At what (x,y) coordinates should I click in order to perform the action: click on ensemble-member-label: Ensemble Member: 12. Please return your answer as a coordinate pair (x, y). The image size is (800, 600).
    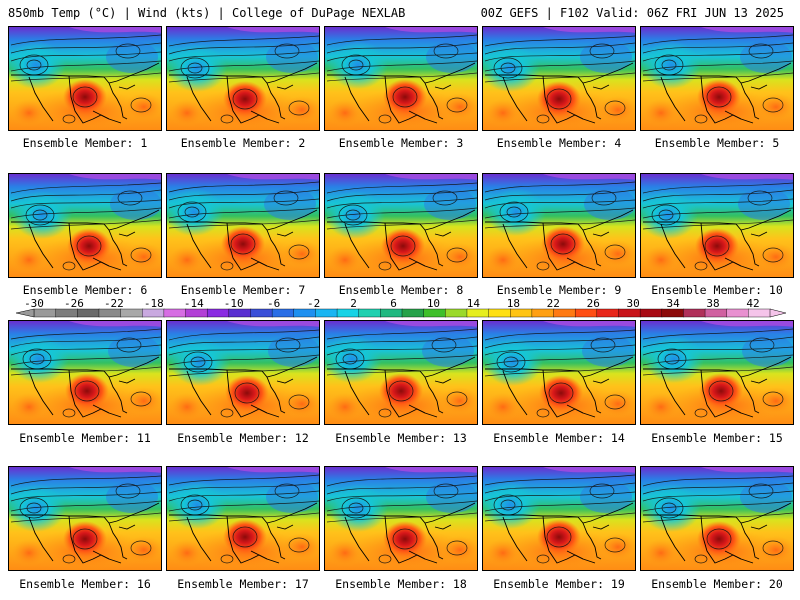
    Looking at the image, I should click on (243, 438).